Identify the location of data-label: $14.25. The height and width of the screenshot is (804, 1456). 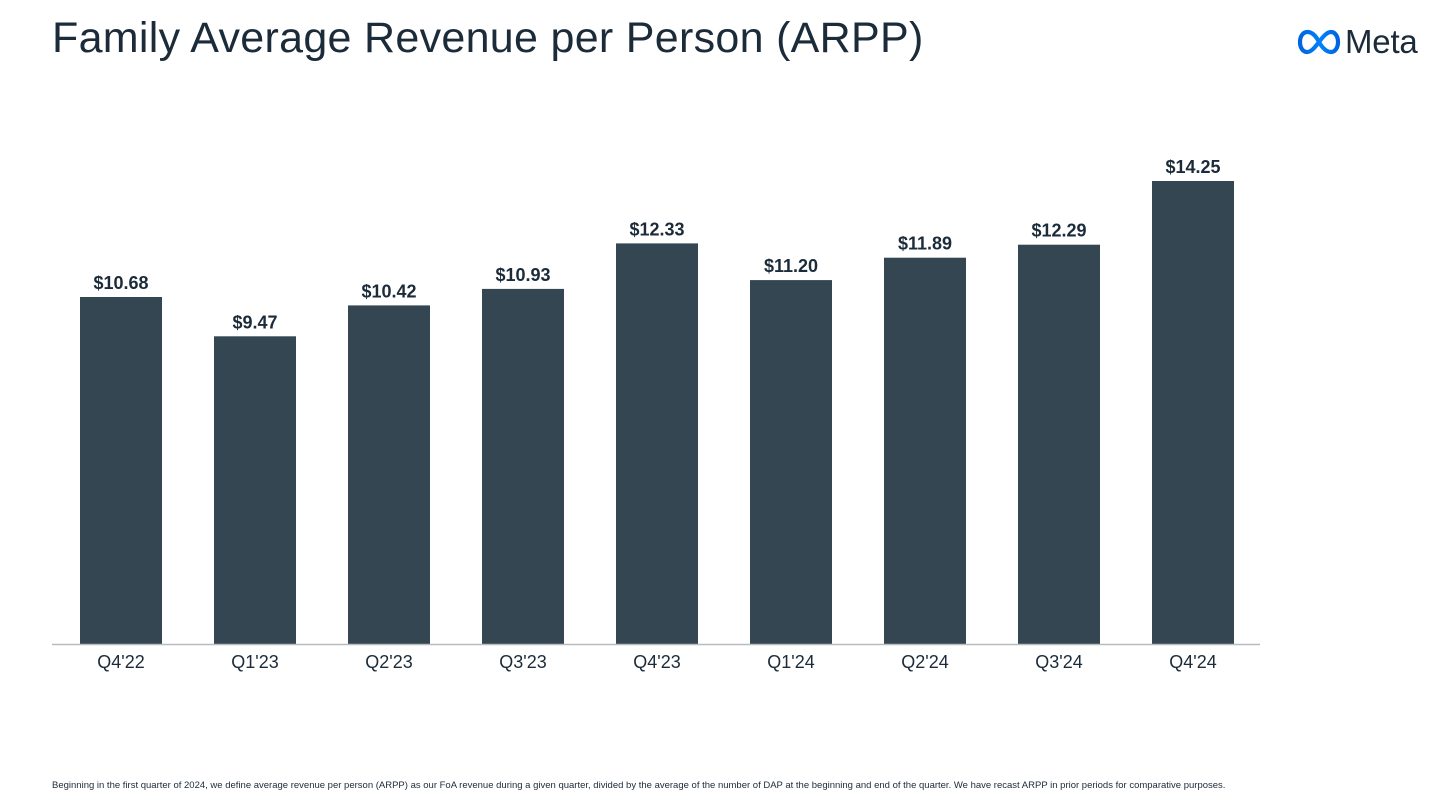
(1192, 167).